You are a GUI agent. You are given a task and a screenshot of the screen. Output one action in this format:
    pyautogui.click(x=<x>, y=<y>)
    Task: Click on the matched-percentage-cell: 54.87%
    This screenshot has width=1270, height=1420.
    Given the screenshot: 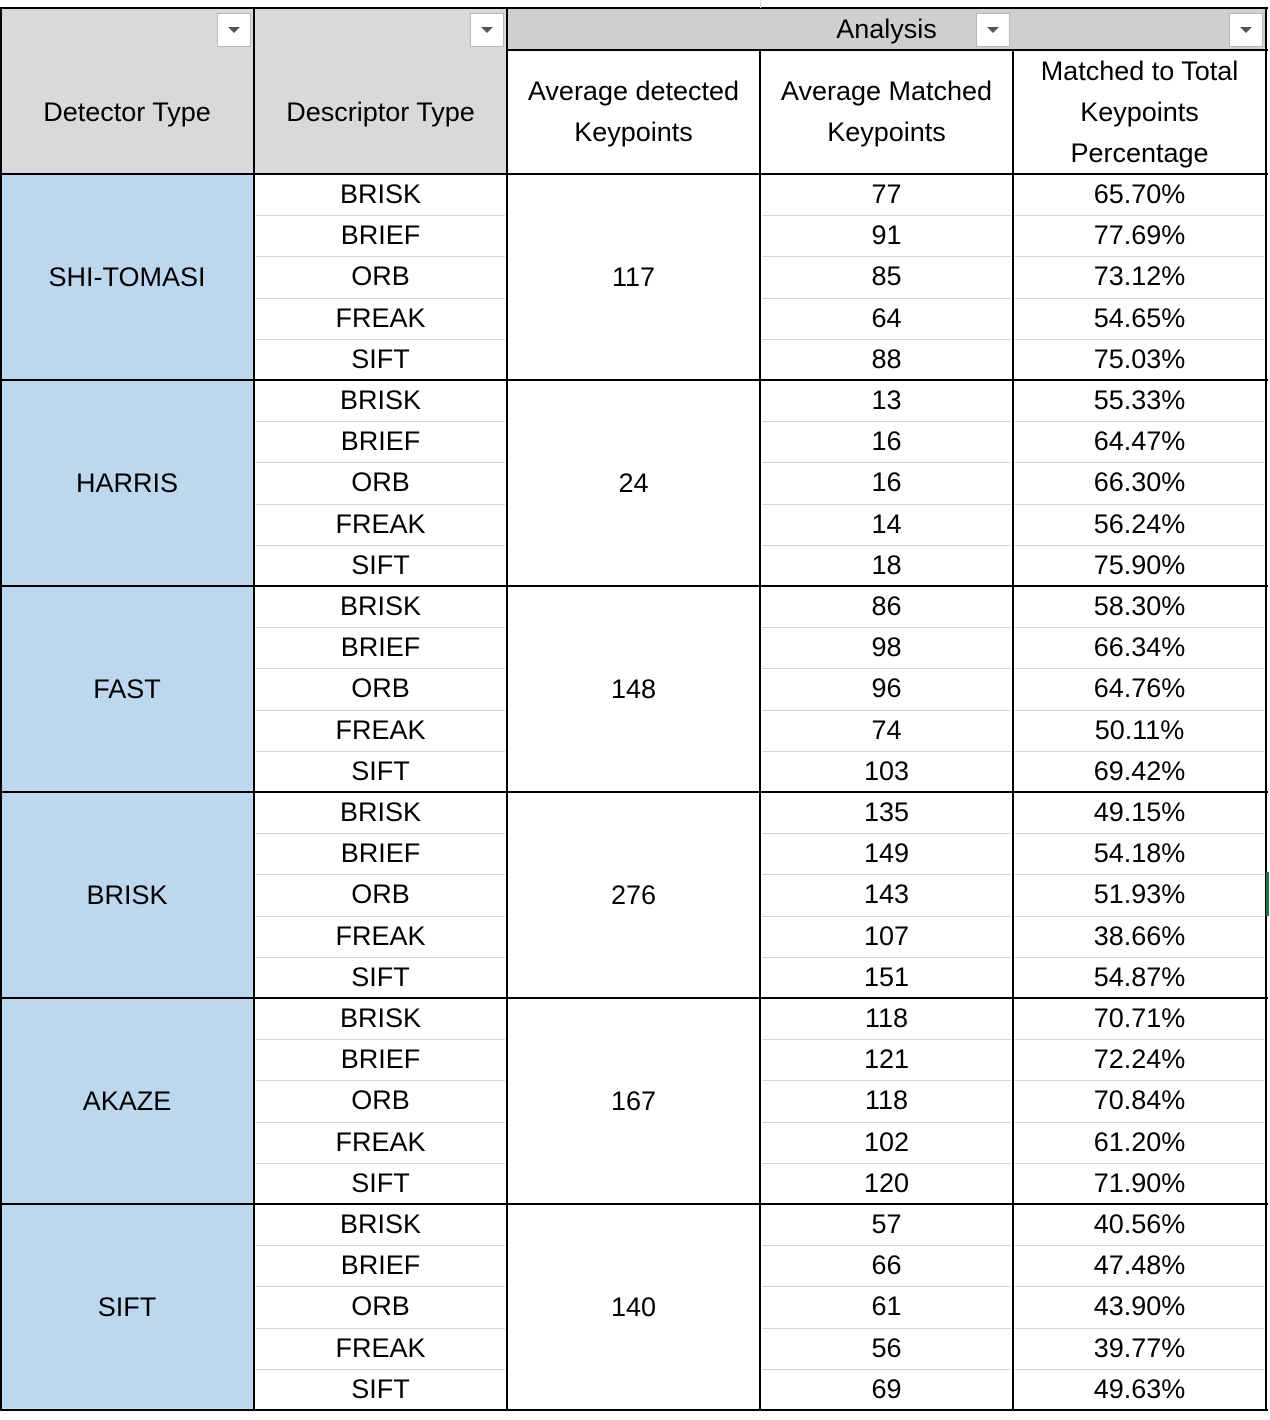 What is the action you would take?
    pyautogui.click(x=1139, y=976)
    